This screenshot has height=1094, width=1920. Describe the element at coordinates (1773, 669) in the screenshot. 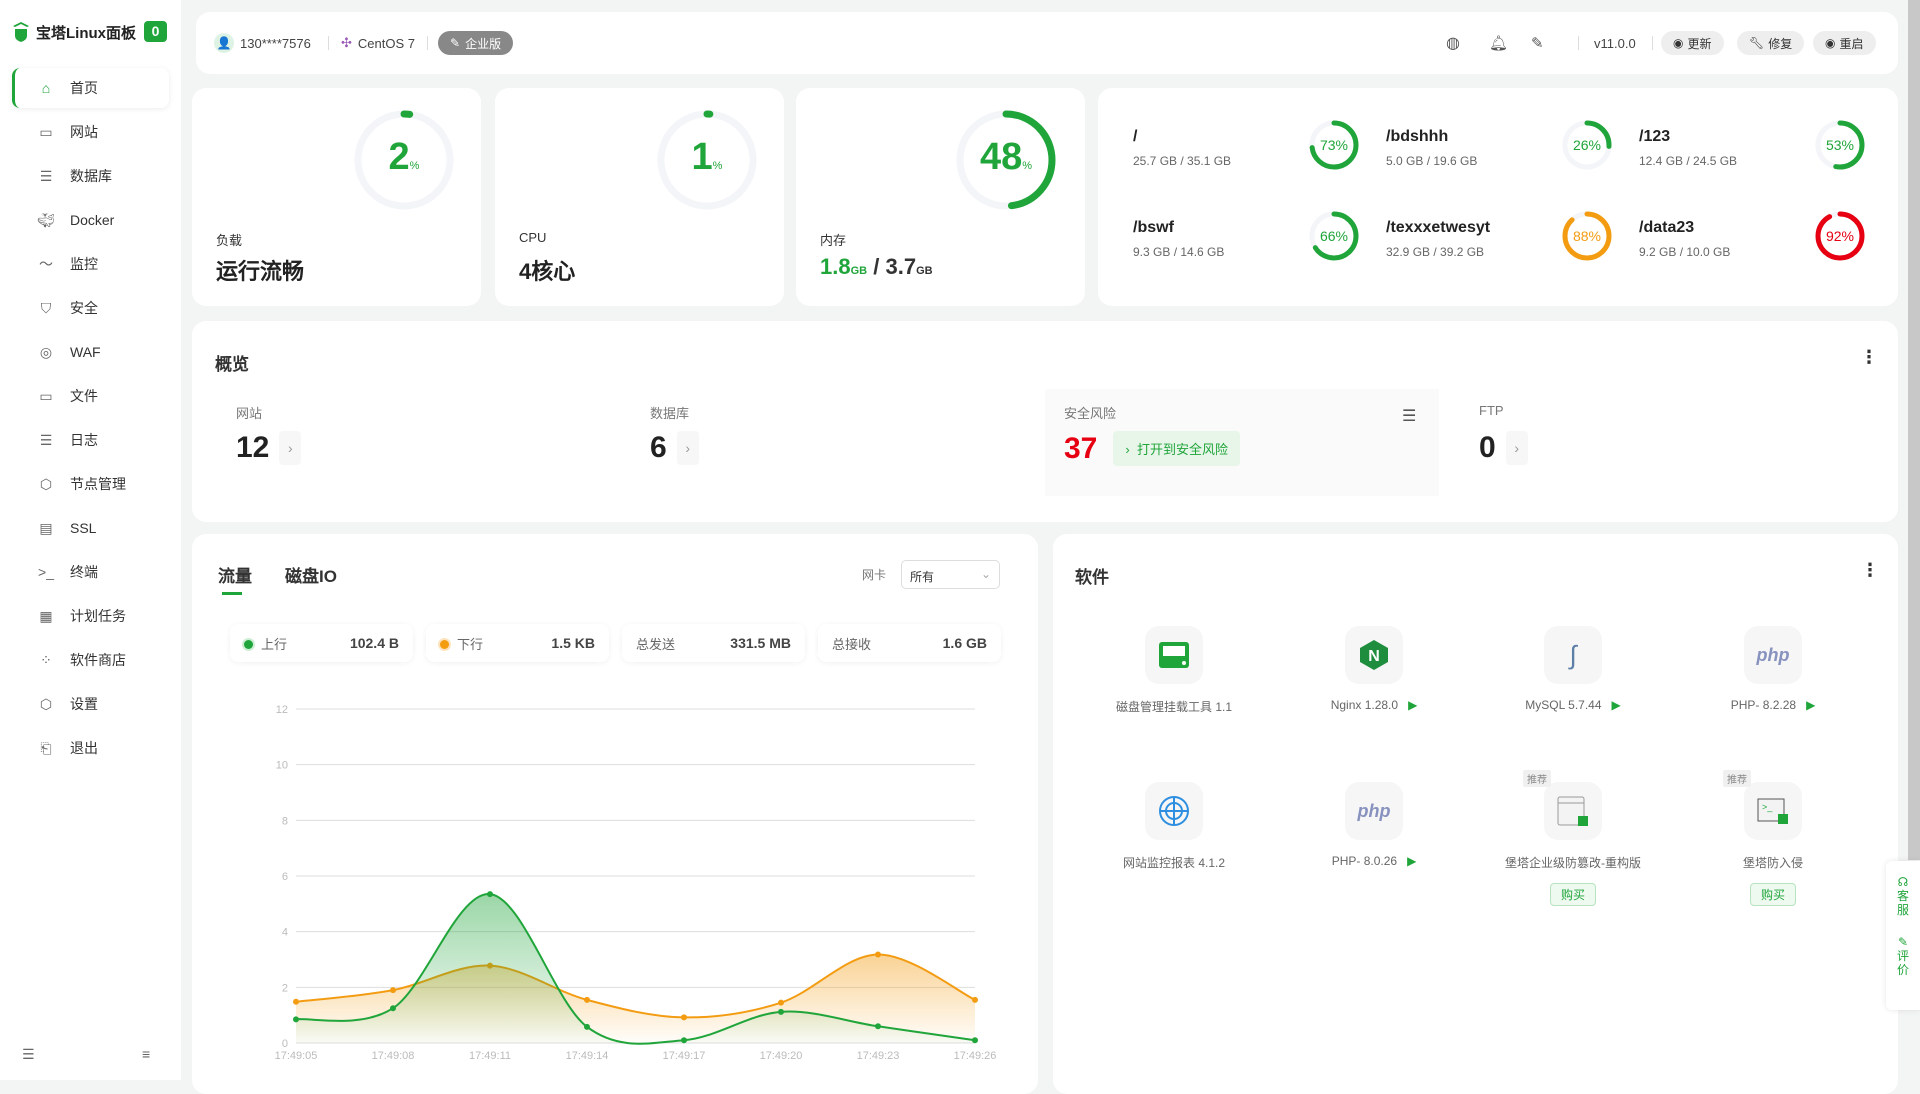

I see `software-item: php PHP- 8.2.28 ▶` at that location.